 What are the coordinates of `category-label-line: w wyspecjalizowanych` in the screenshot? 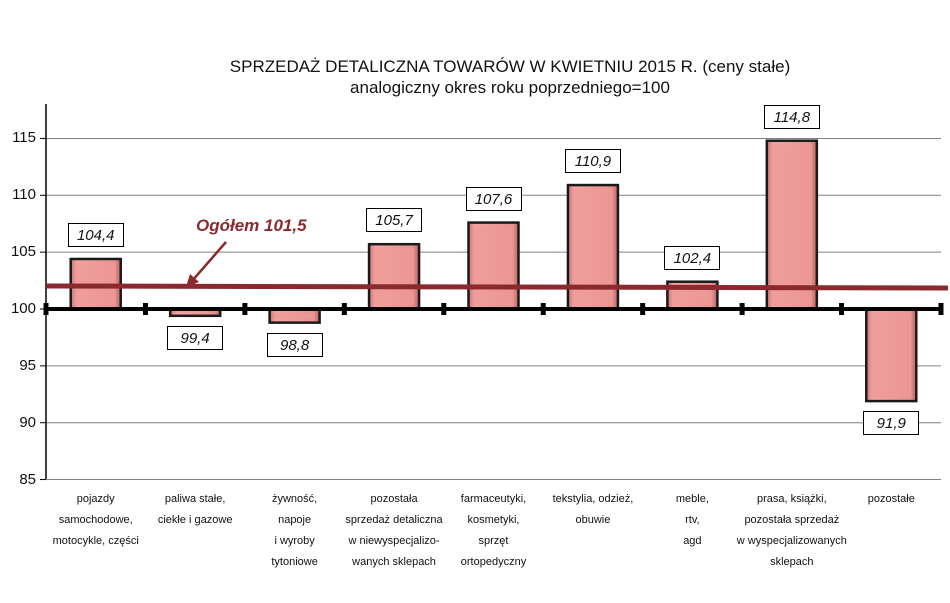 It's located at (791, 541).